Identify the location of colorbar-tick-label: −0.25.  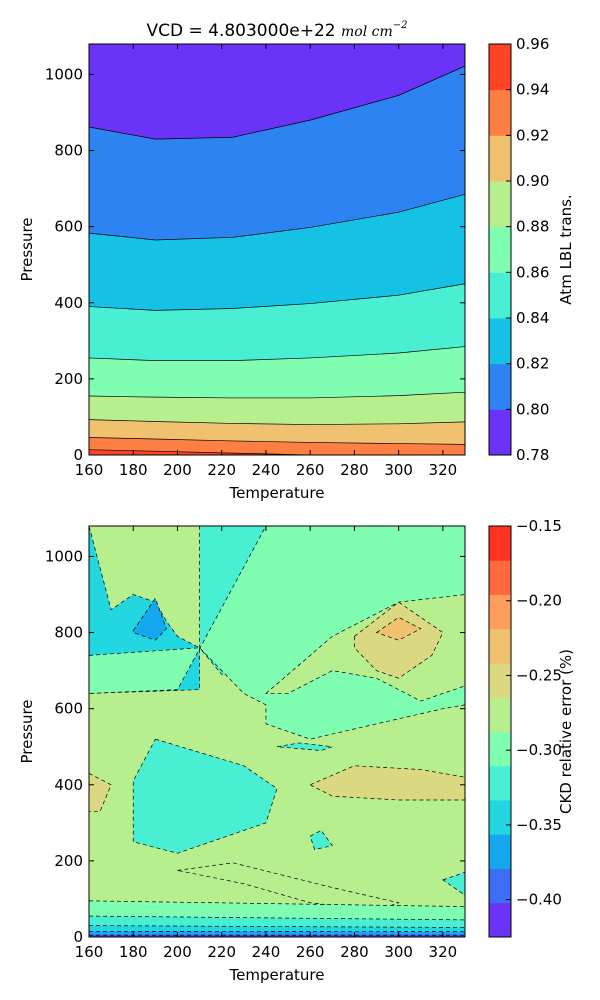
(539, 675).